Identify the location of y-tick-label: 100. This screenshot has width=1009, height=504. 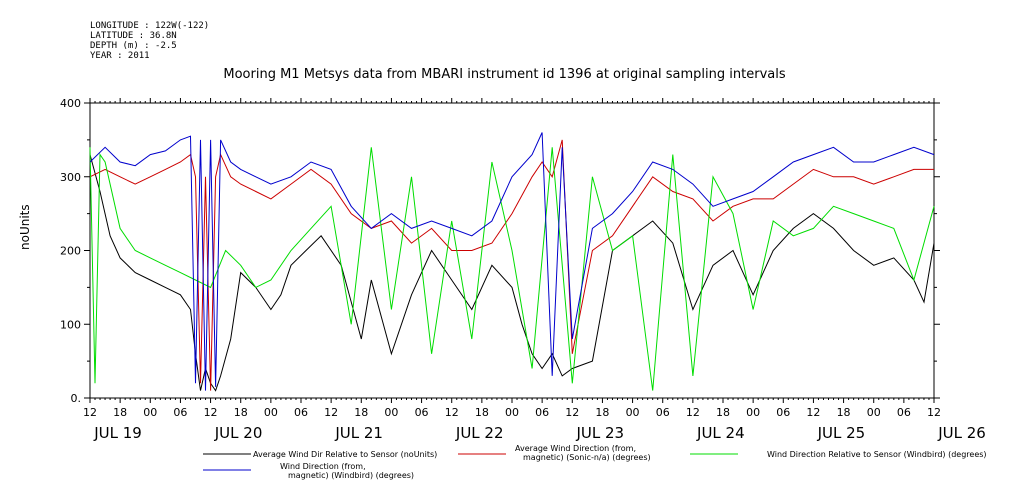
(70, 324).